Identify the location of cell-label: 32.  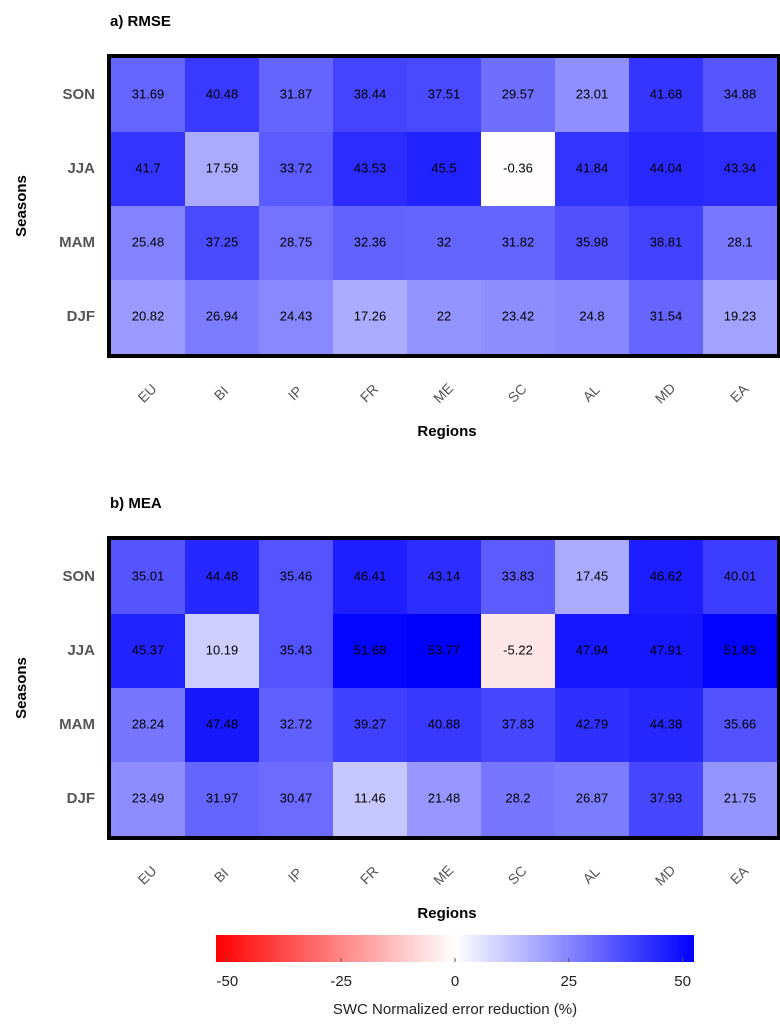
(444, 241).